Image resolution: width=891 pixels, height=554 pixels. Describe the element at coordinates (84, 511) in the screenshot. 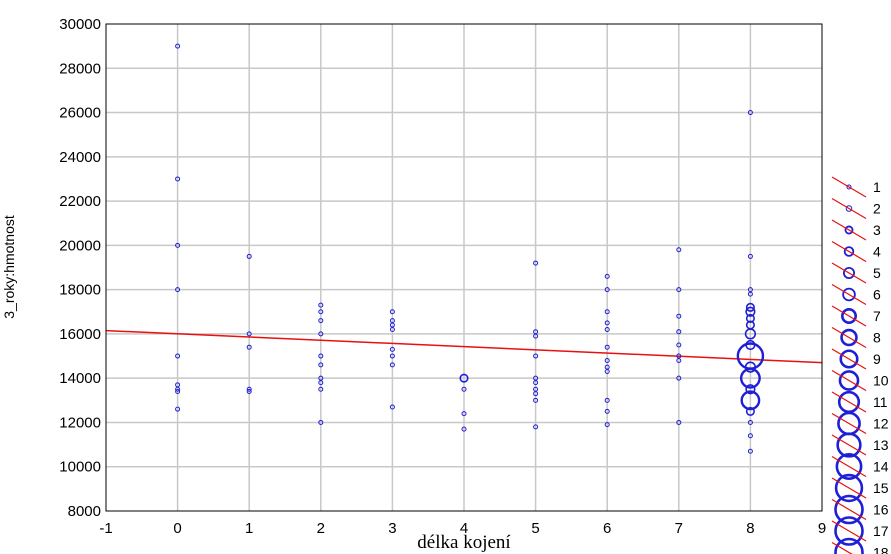

I see `y-tick-label: 8000` at that location.